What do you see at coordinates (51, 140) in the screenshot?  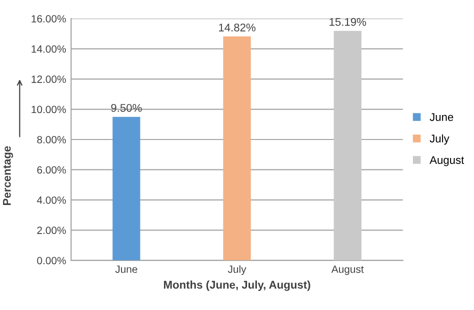 I see `y-tick-label: 8.00%` at bounding box center [51, 140].